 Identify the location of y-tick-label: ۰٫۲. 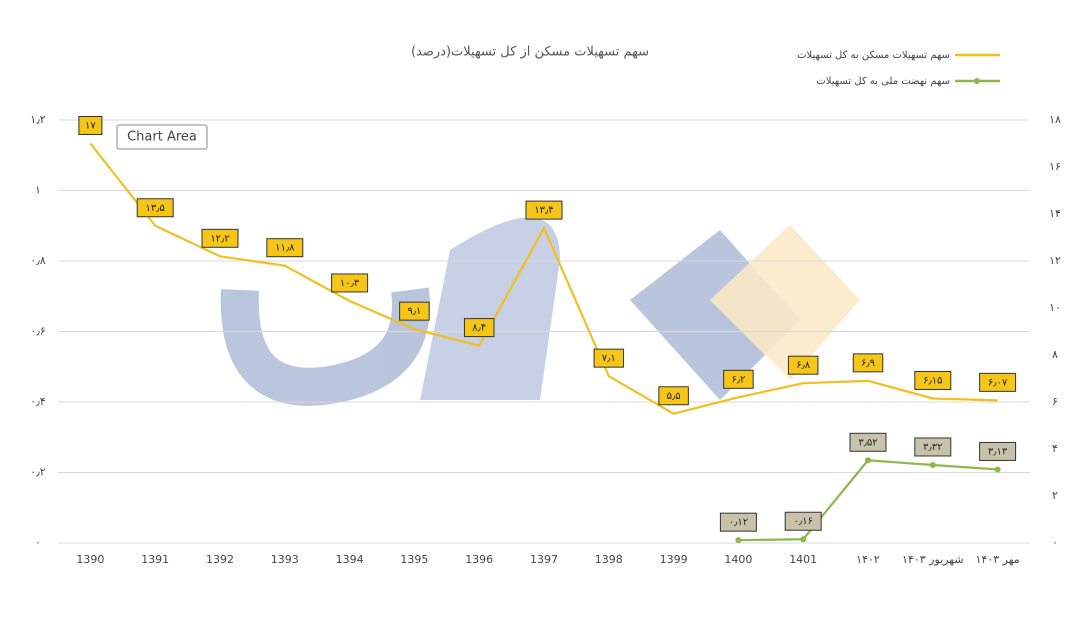
(37, 472).